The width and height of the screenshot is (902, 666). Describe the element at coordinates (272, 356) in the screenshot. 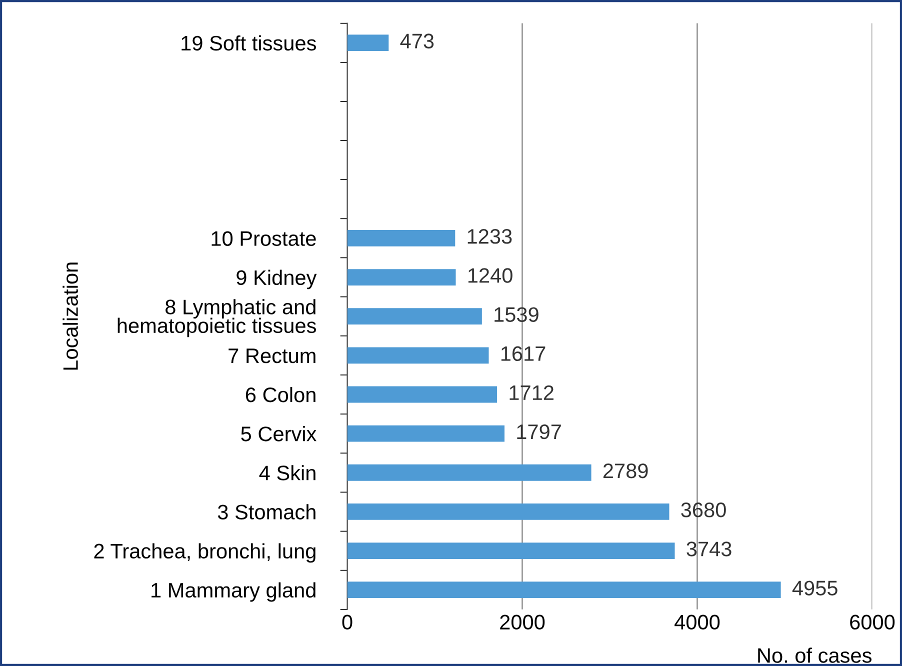

I see `y-tick-label: 7 Rectum` at that location.